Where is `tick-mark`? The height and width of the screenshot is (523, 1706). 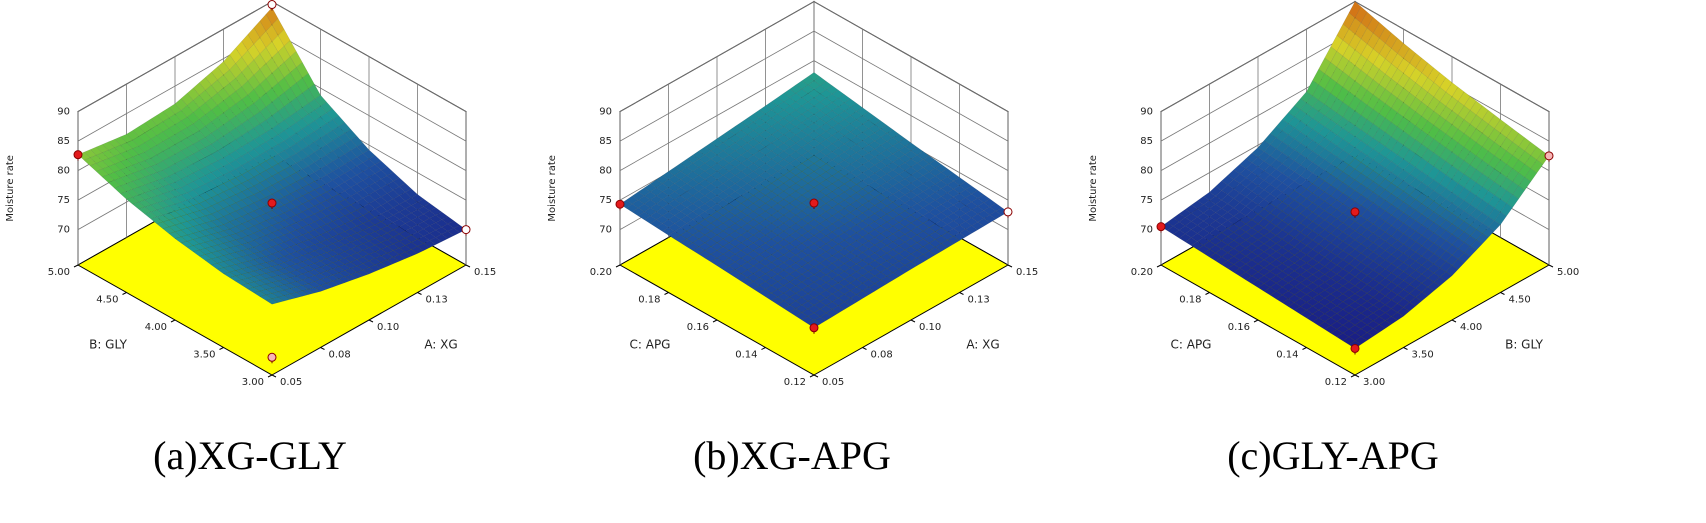 tick-mark is located at coordinates (371, 321).